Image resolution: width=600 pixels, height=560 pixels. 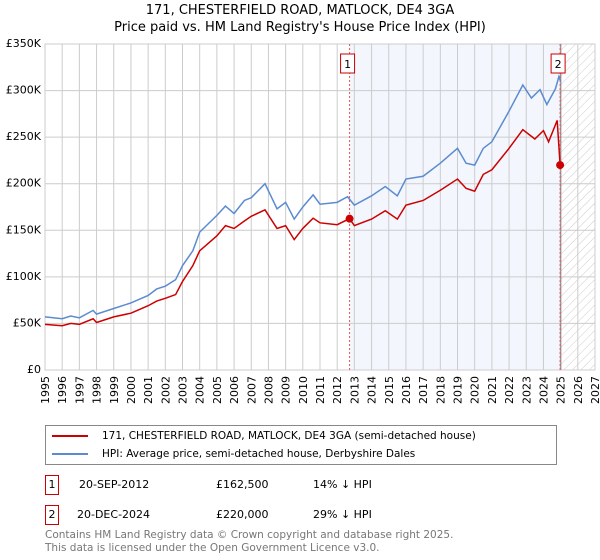 I want to click on x-tick-label: 2005, so click(x=217, y=390).